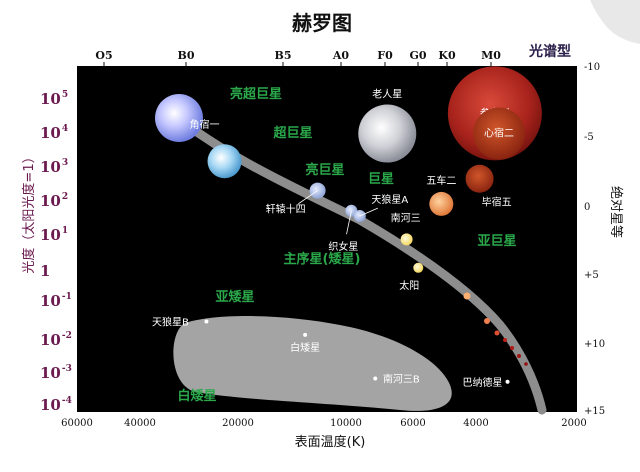 This screenshot has height=472, width=640. Describe the element at coordinates (292, 133) in the screenshot. I see `region-supergiant: 超巨星` at that location.